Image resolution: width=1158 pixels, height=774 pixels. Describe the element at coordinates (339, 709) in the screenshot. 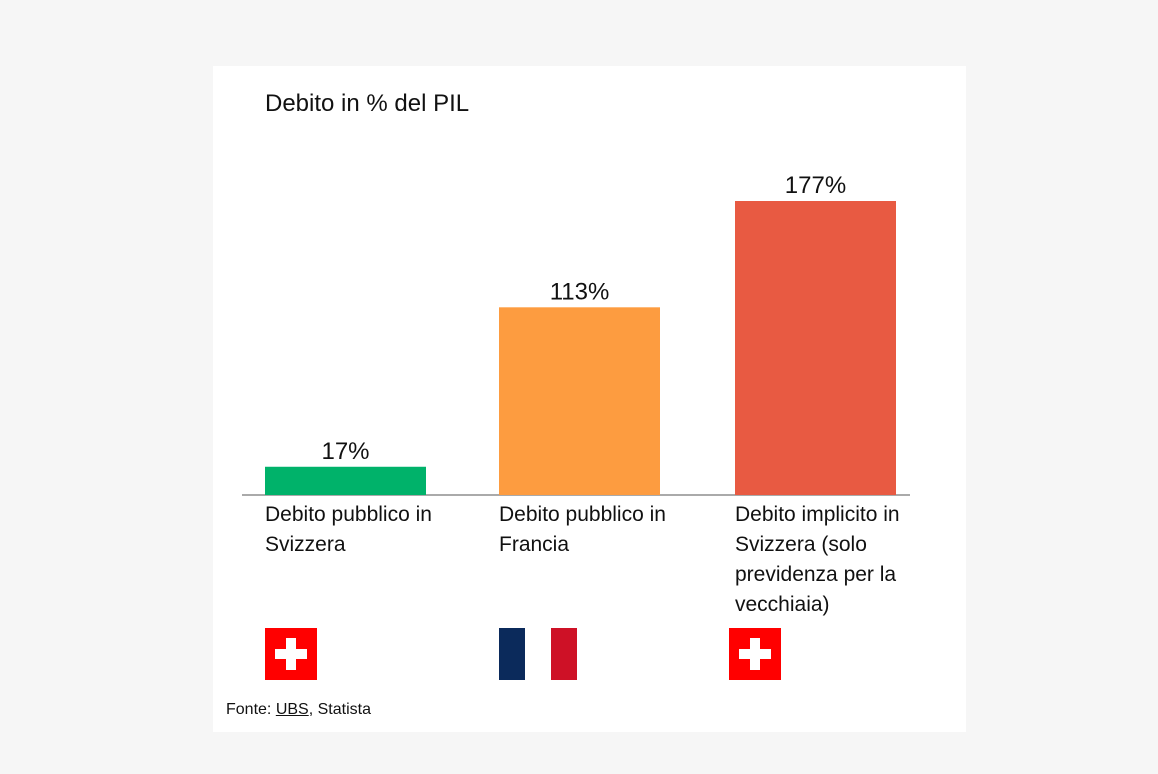

I see `source-rest: , Statista` at that location.